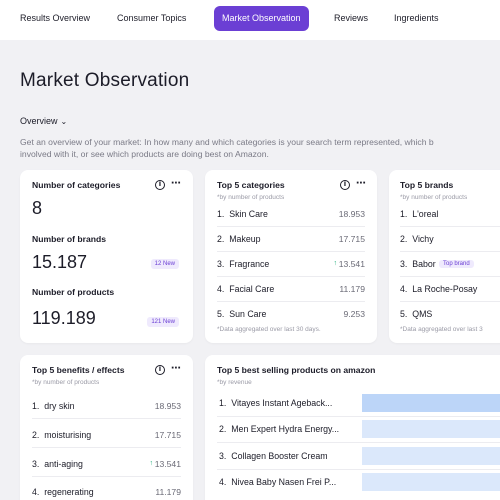 The height and width of the screenshot is (500, 500). I want to click on list-item-name: 2. Vichy, so click(417, 239).